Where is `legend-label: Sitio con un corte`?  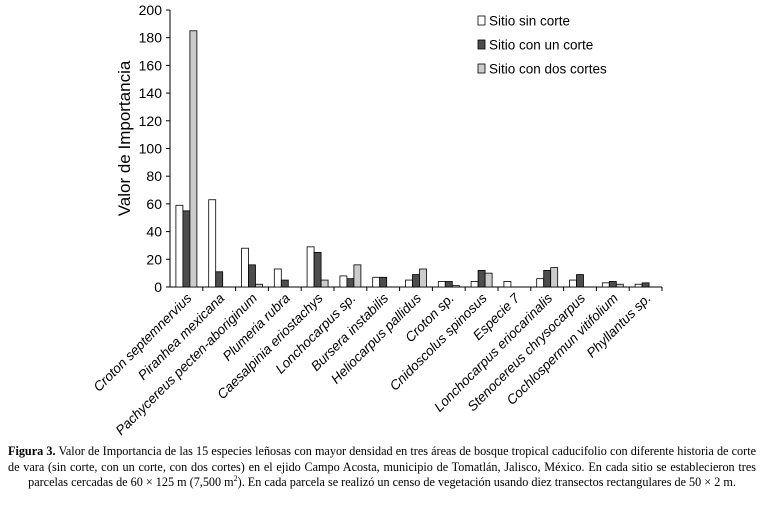
legend-label: Sitio con un corte is located at coordinates (541, 45).